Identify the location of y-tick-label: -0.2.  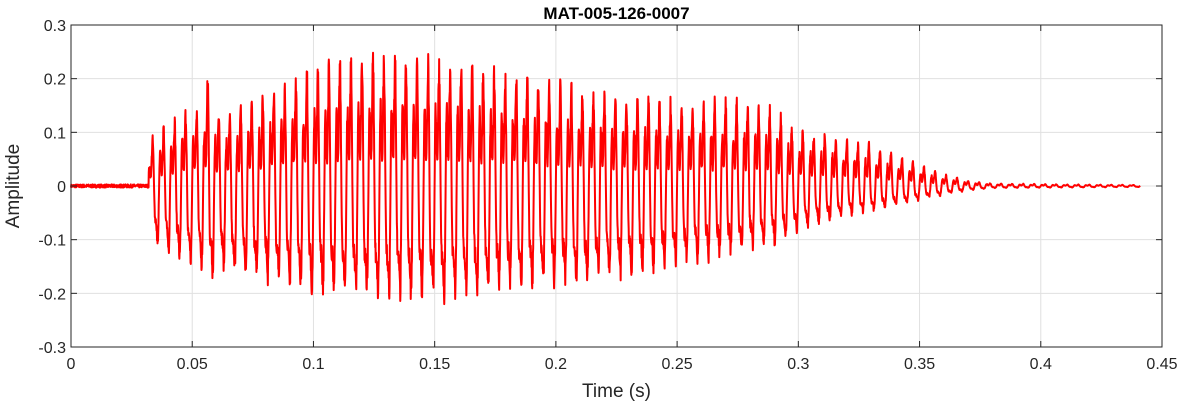
(52, 294).